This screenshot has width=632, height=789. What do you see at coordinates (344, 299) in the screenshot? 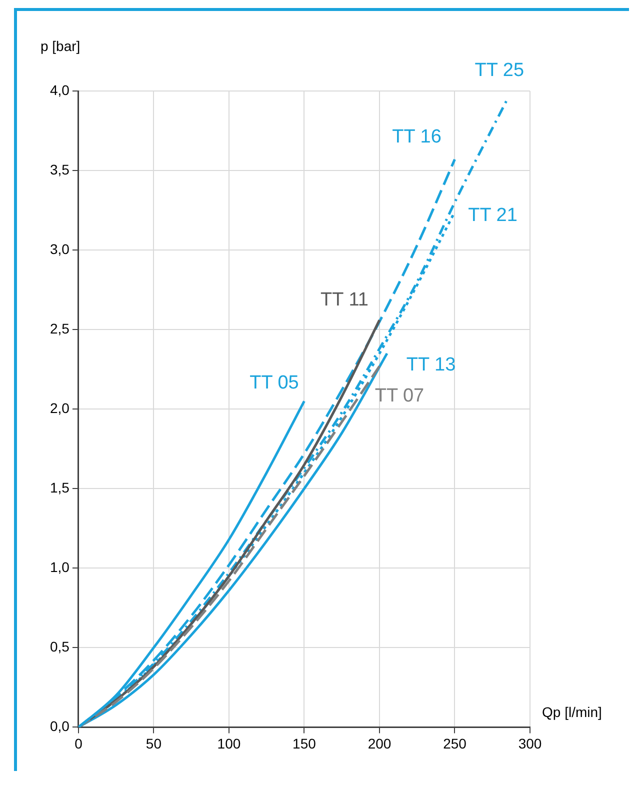
I see `series-label: TT 11` at bounding box center [344, 299].